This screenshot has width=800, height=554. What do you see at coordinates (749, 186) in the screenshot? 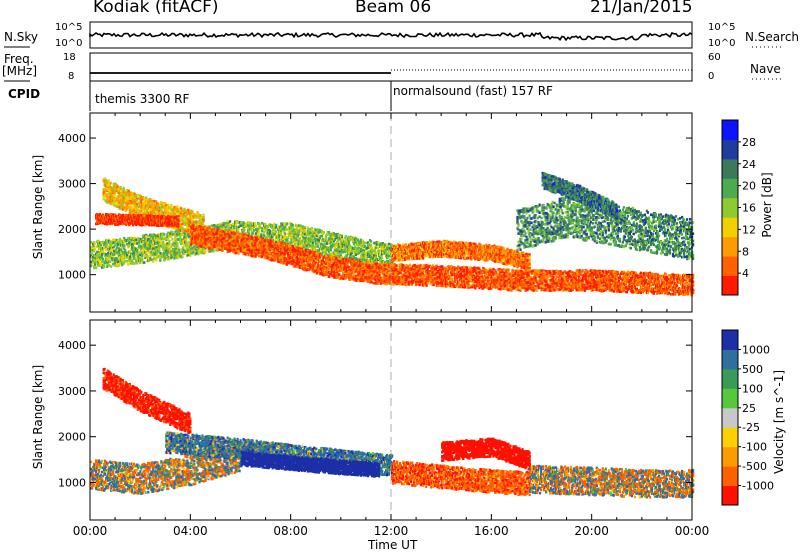
I see `colorbar-tick-label: 20` at bounding box center [749, 186].